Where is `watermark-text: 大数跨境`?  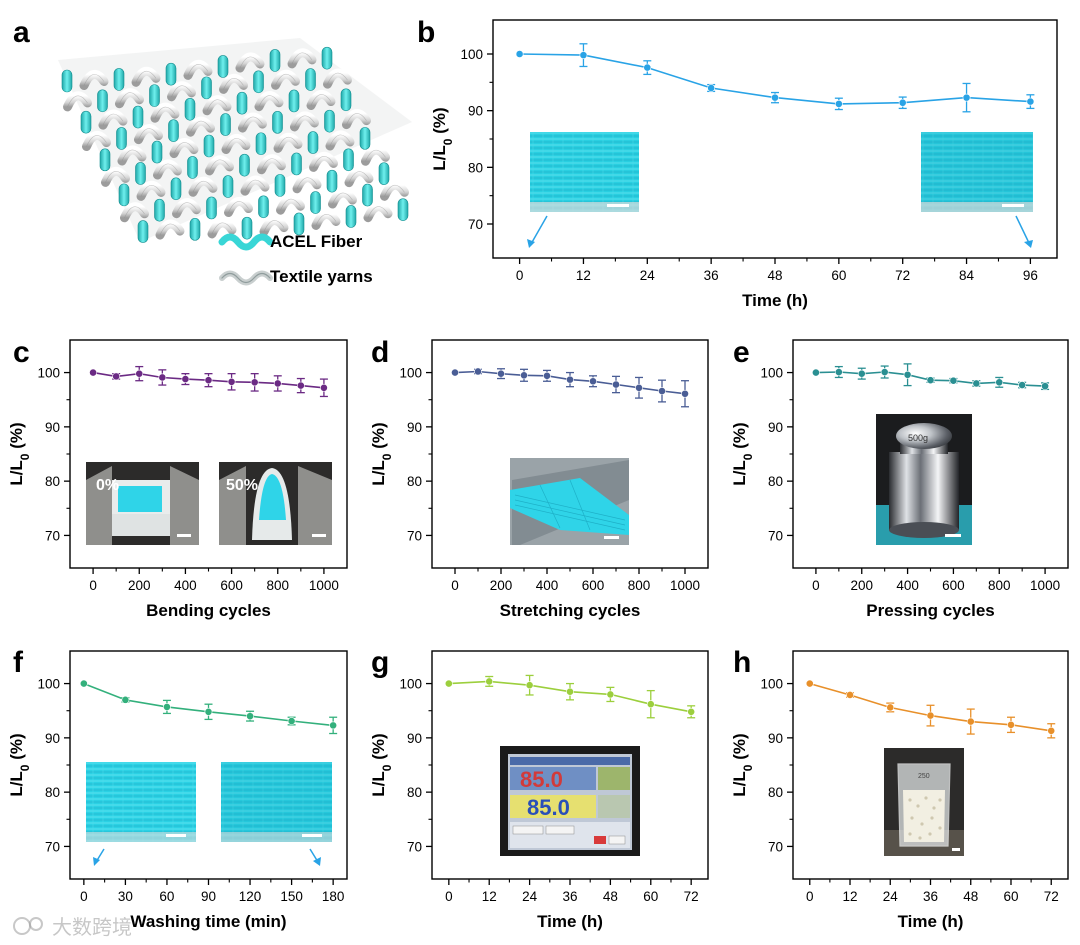 watermark-text: 大数跨境 is located at coordinates (92, 927).